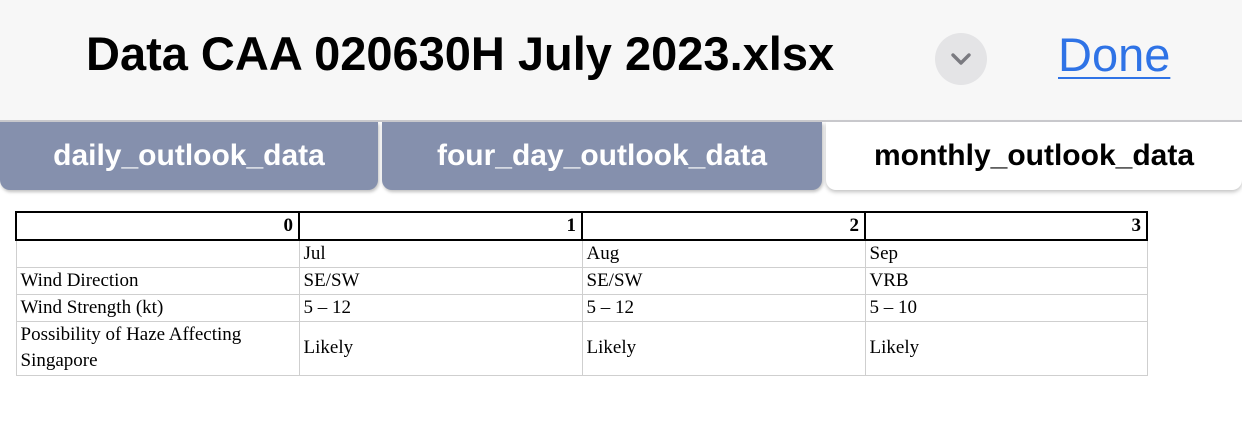 Image resolution: width=1242 pixels, height=435 pixels. What do you see at coordinates (460, 53) in the screenshot?
I see `document-title: Data CAA 020630H July 2023.xlsx` at bounding box center [460, 53].